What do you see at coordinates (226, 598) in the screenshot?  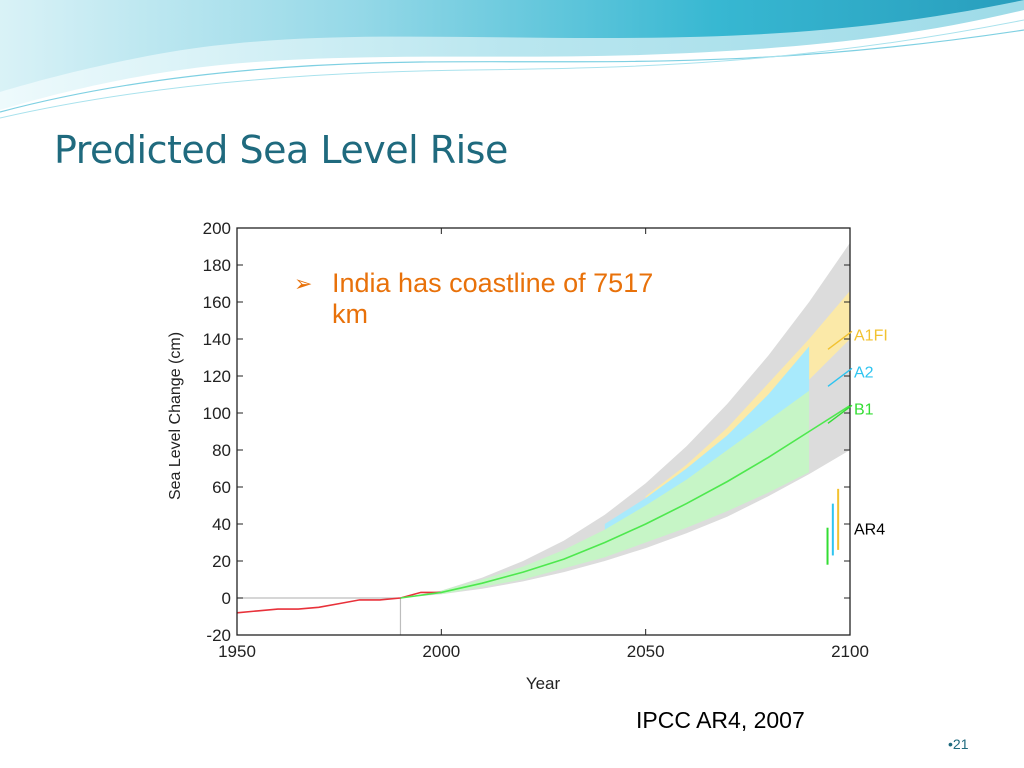 I see `y-tick-label: 0` at bounding box center [226, 598].